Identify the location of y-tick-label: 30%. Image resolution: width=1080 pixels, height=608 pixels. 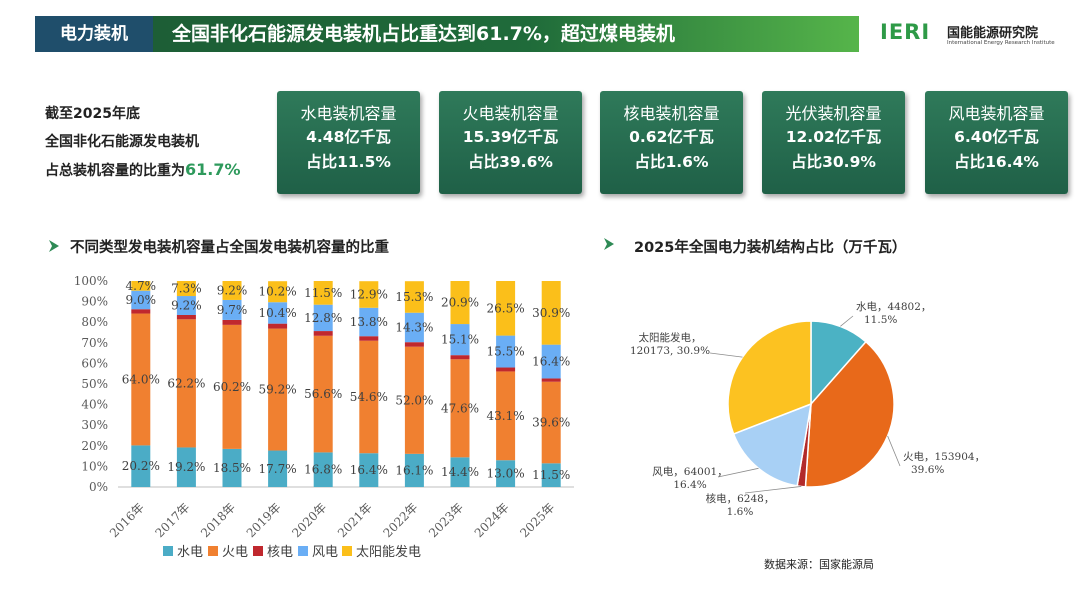
(94, 425).